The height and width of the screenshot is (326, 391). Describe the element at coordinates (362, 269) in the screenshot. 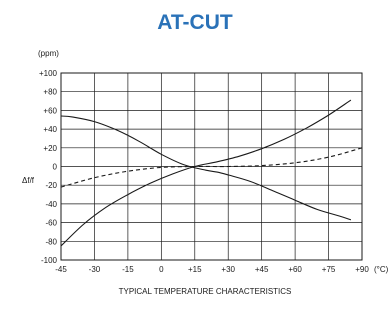

I see `x-tick-label: +90` at that location.